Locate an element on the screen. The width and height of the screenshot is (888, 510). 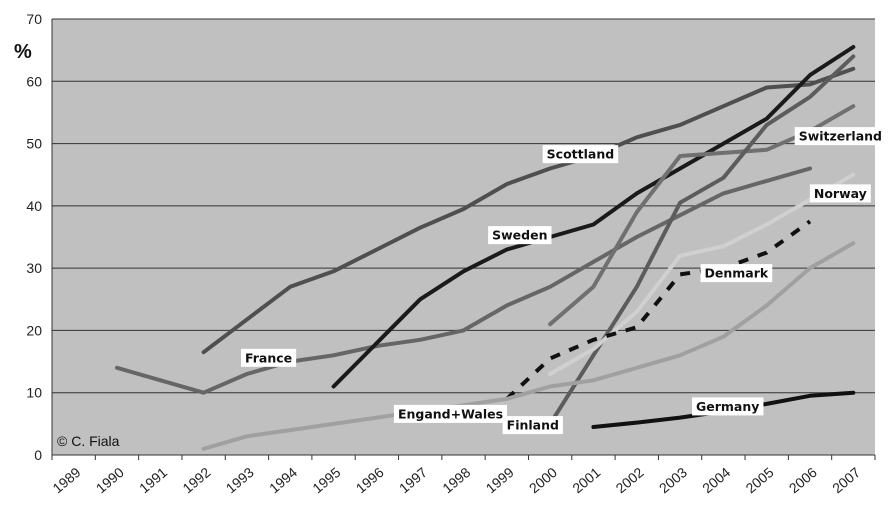
y-tick-label: 10 is located at coordinates (34, 393).